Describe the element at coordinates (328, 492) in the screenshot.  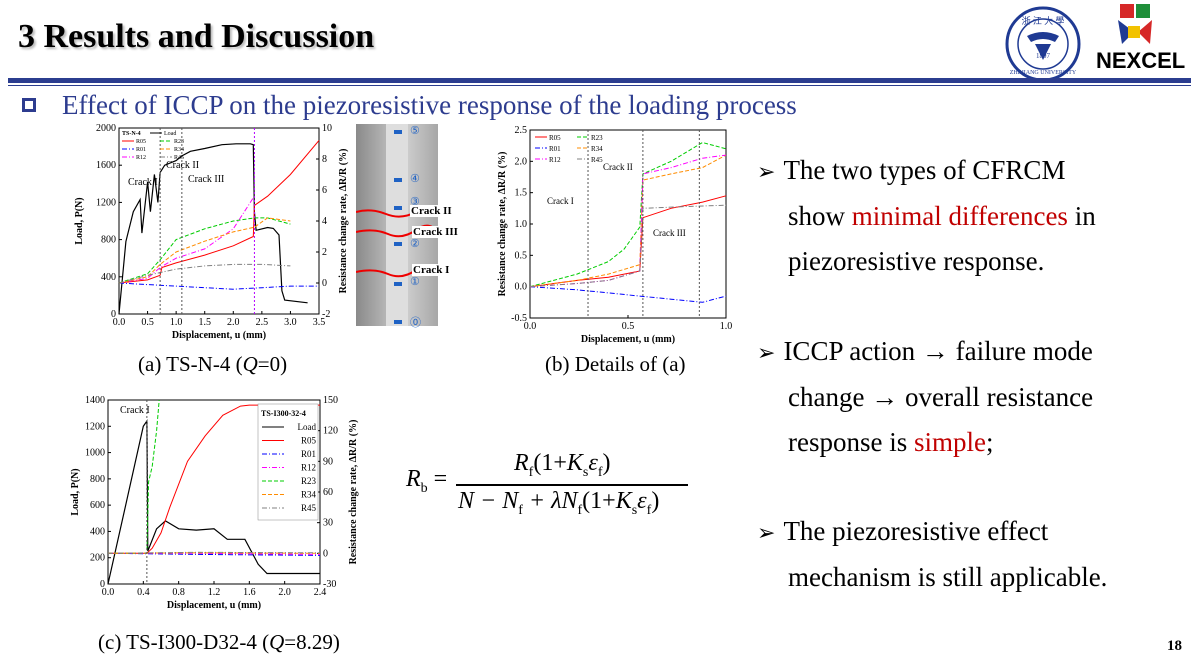
I see `y2-tick-label: 60` at that location.